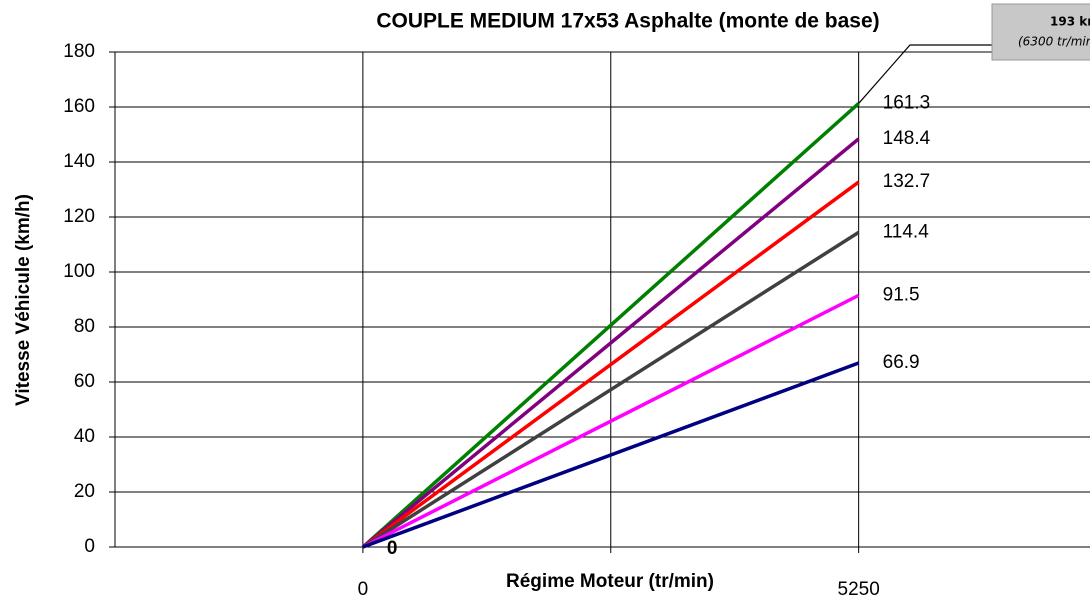 This screenshot has width=1090, height=601. Describe the element at coordinates (907, 138) in the screenshot. I see `data-label: 148.4` at that location.